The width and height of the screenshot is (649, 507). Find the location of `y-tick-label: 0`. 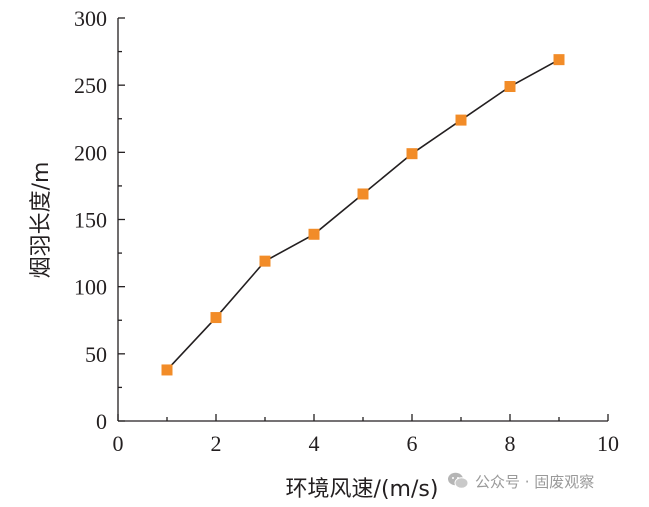

y-tick-label: 0 is located at coordinates (101, 421).